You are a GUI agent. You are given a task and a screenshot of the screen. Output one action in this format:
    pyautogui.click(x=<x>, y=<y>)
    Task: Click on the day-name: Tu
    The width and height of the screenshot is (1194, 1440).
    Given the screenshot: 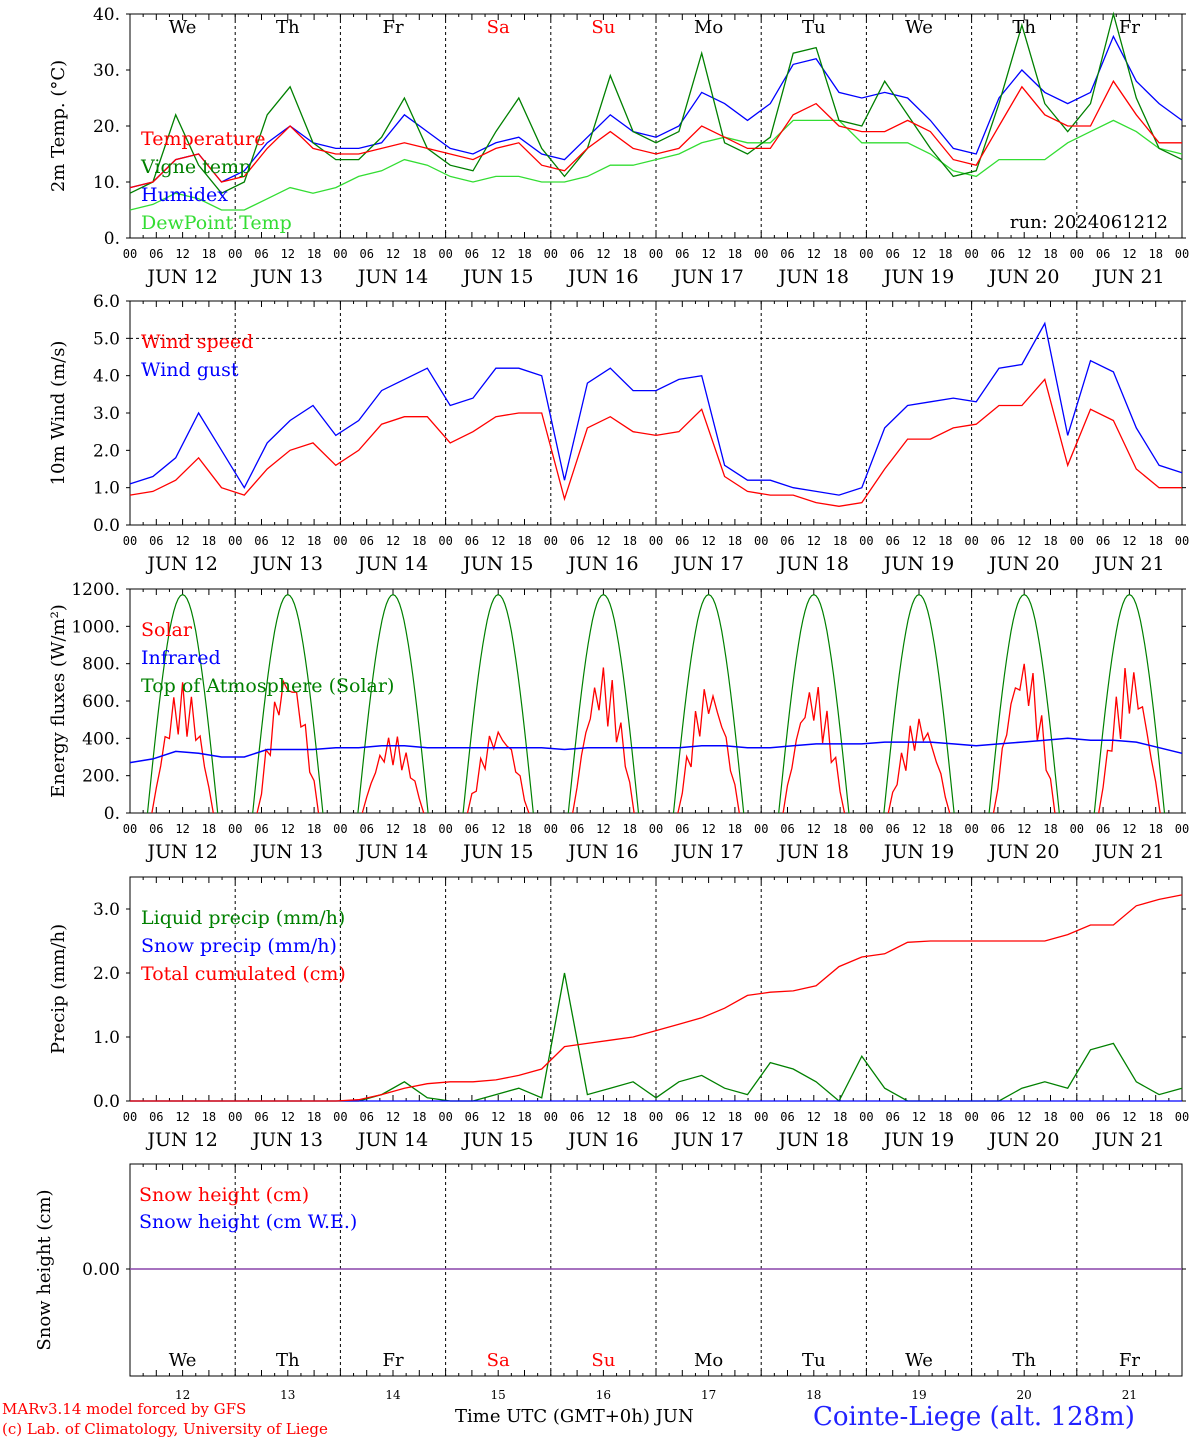 What is the action you would take?
    pyautogui.click(x=814, y=27)
    